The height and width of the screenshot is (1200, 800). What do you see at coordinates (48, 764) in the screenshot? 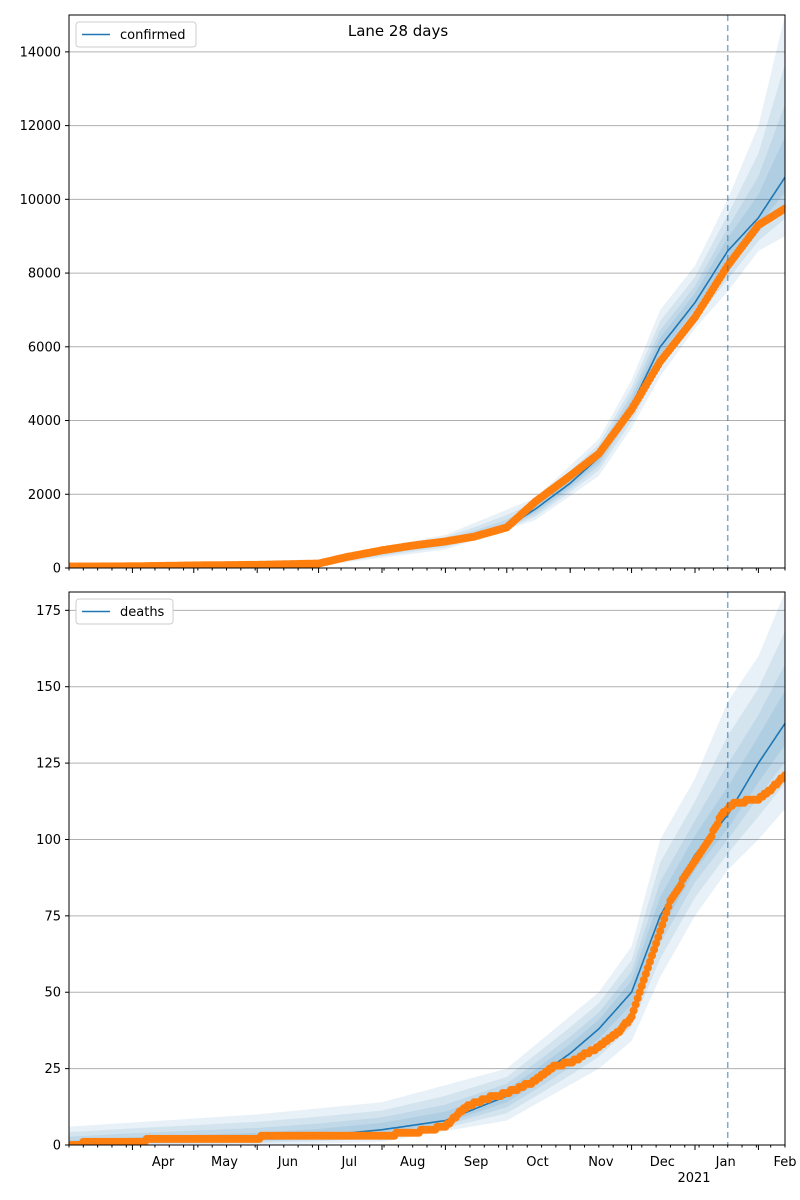
I see `y-tick-label: 125` at bounding box center [48, 764].